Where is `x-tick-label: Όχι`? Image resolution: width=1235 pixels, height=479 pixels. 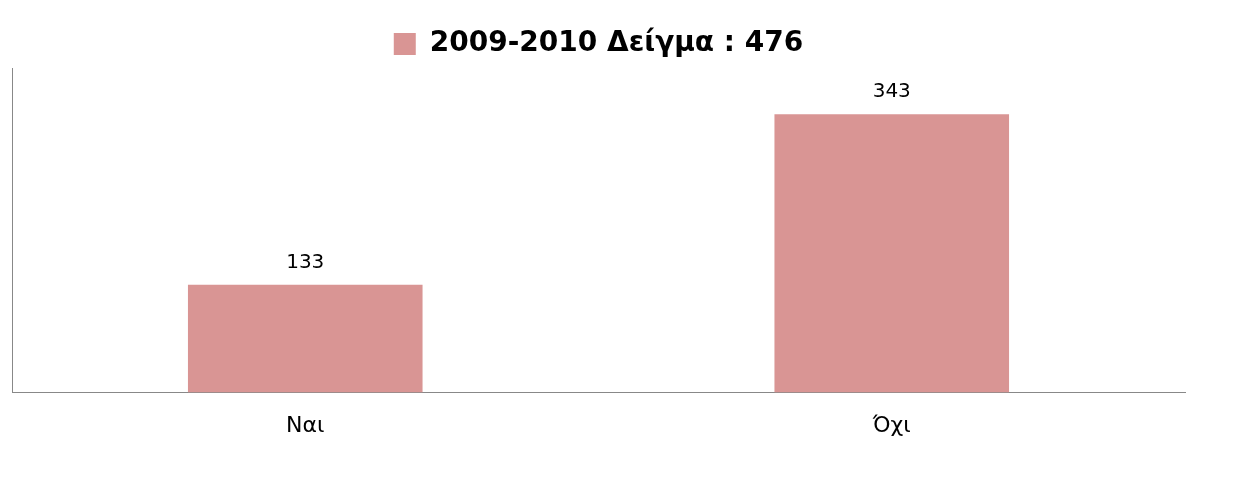
x-tick-label: Όχι is located at coordinates (891, 424).